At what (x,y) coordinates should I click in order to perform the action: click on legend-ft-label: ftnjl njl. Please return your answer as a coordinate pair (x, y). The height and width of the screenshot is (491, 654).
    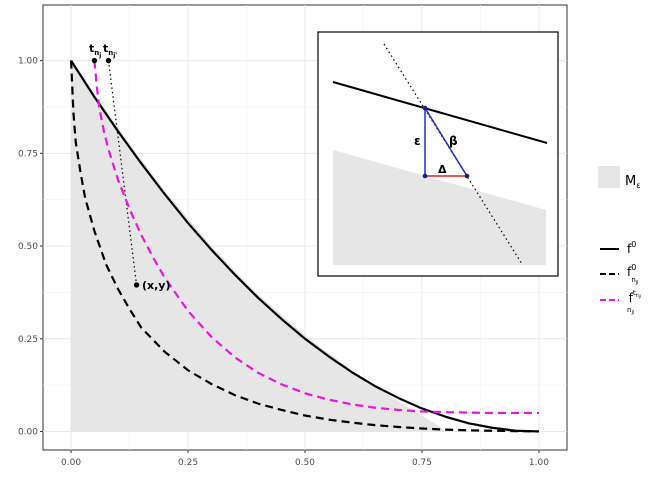
    Looking at the image, I should click on (634, 302).